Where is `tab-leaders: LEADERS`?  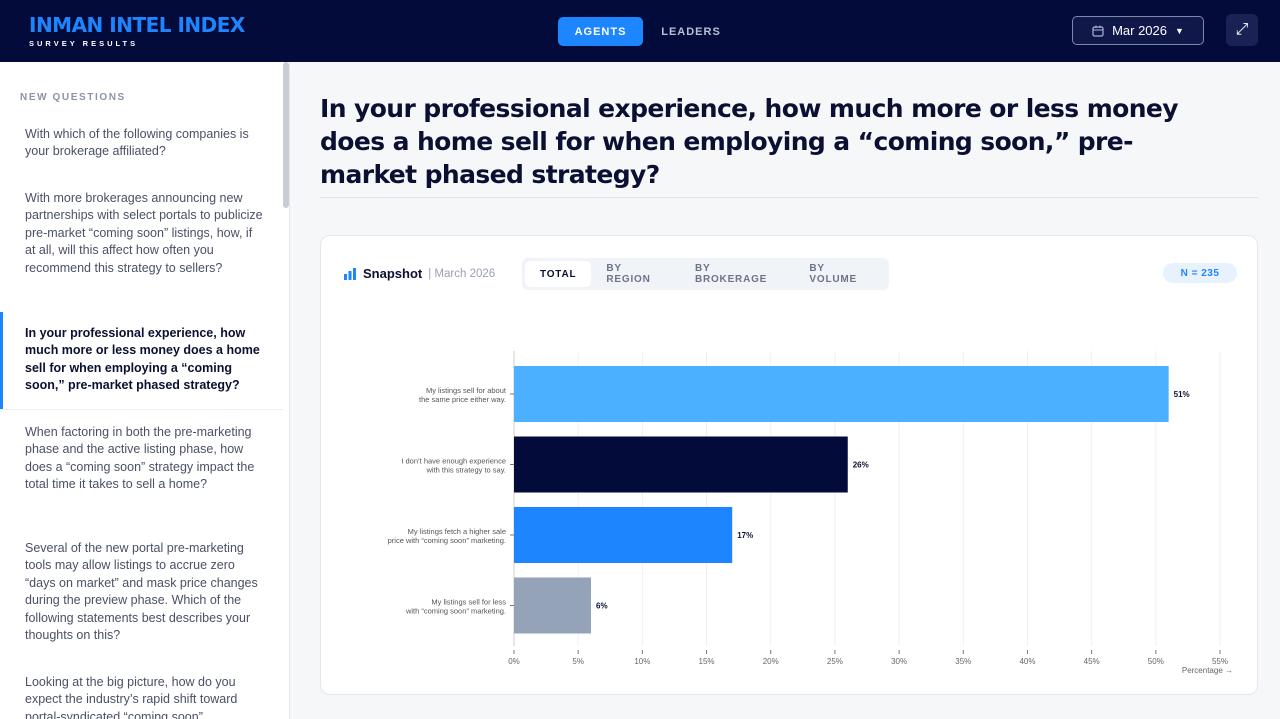
tab-leaders: LEADERS is located at coordinates (691, 31).